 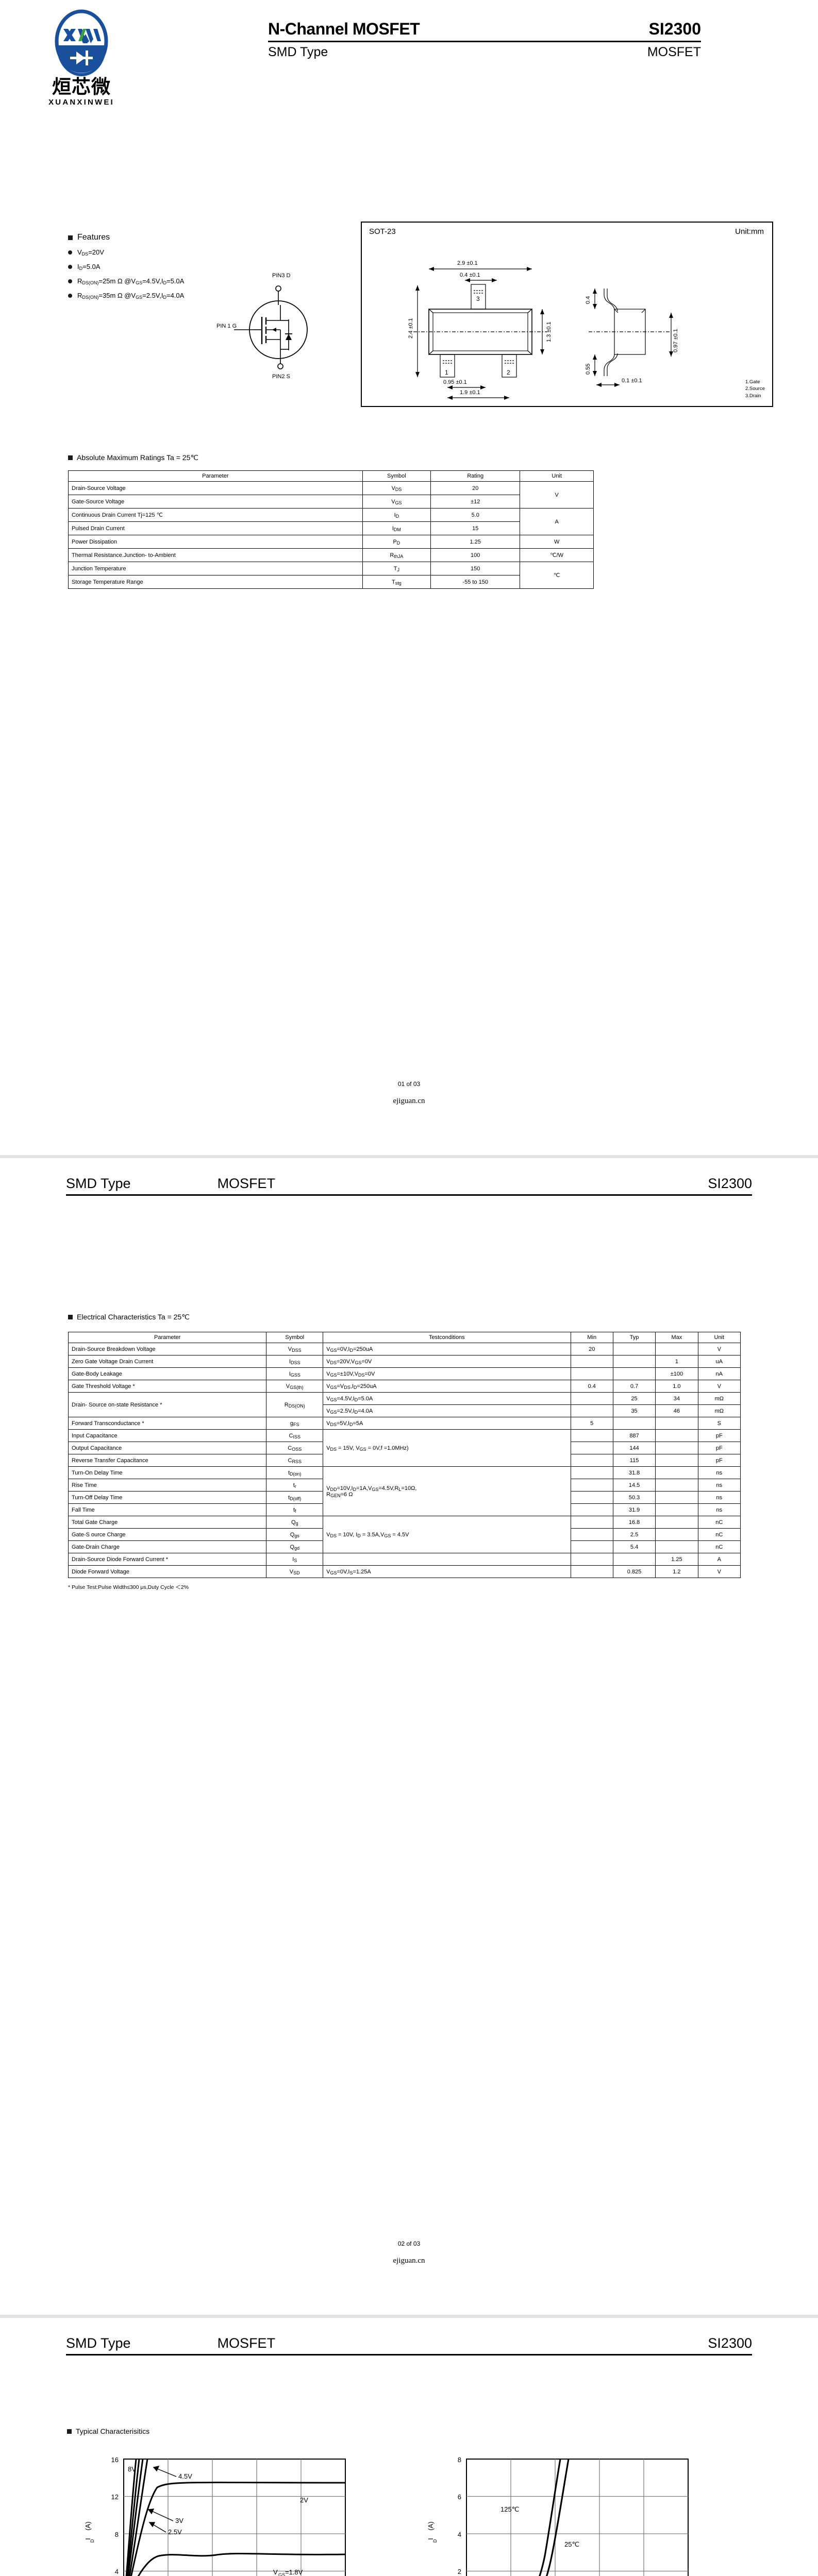 I want to click on cell-max: 34, so click(x=676, y=1398).